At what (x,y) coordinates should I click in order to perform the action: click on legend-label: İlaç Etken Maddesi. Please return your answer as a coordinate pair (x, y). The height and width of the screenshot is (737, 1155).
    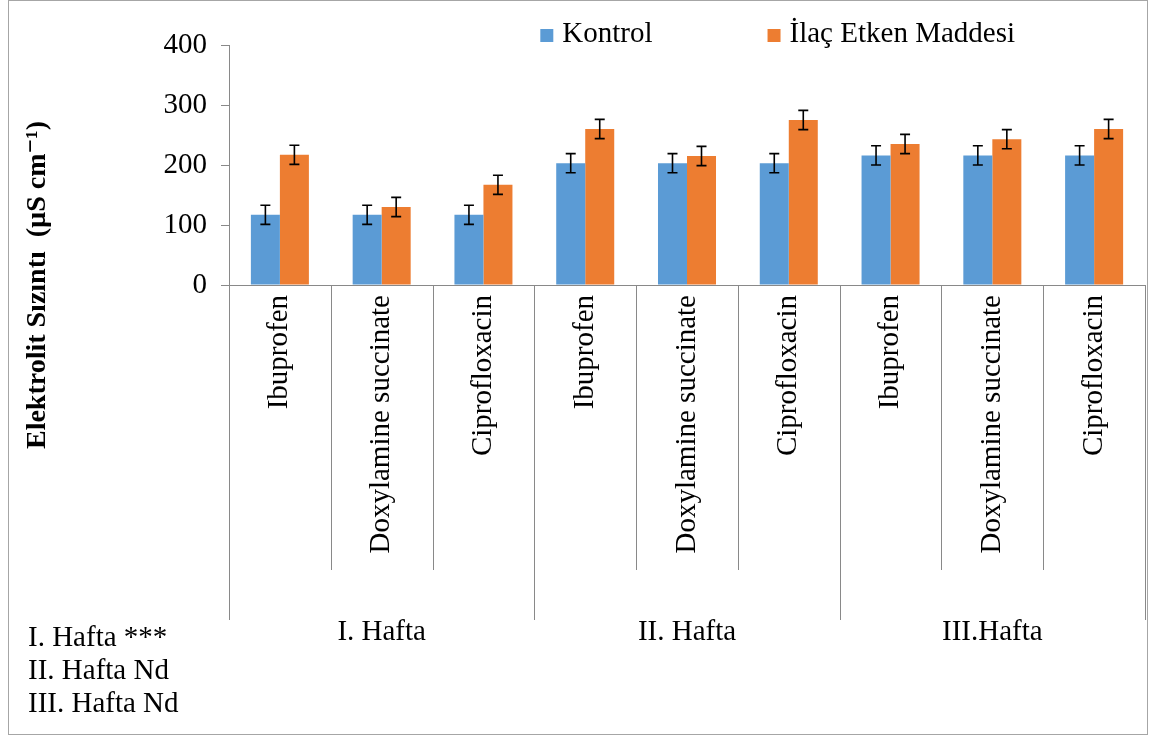
    Looking at the image, I should click on (902, 31).